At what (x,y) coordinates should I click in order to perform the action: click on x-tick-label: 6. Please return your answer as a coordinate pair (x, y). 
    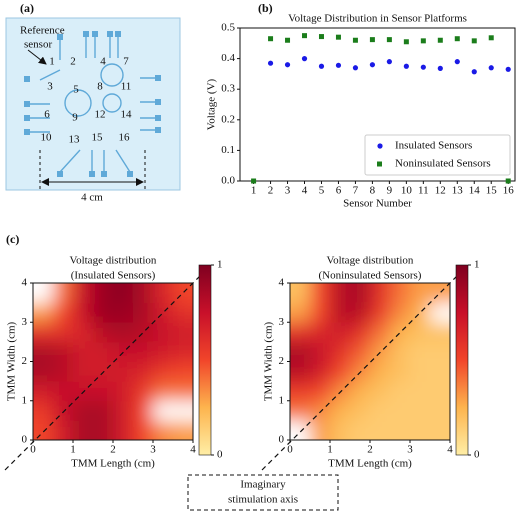
    Looking at the image, I should click on (339, 191).